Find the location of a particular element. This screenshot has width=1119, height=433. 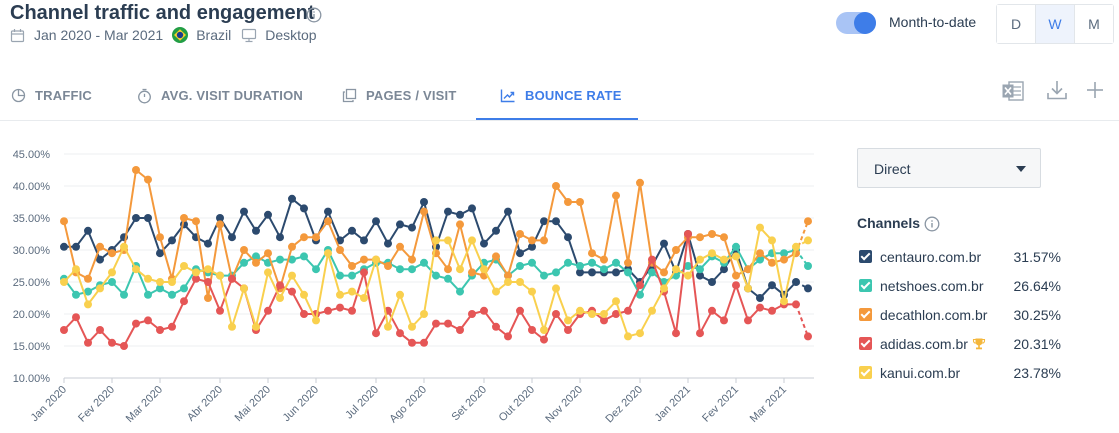

legend-value: 20.31% is located at coordinates (1037, 344).